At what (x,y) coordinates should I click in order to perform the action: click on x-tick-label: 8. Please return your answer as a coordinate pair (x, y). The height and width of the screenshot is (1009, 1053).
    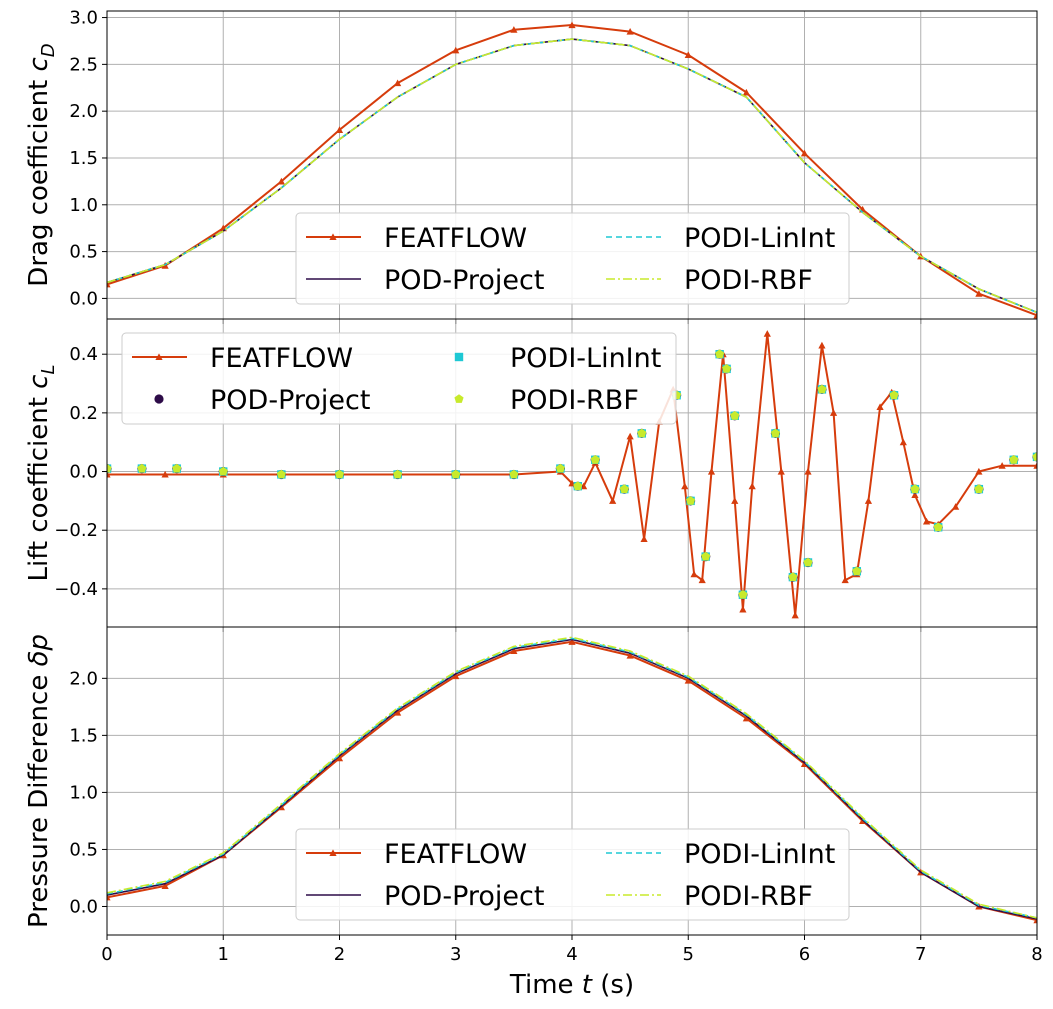
    Looking at the image, I should click on (1036, 954).